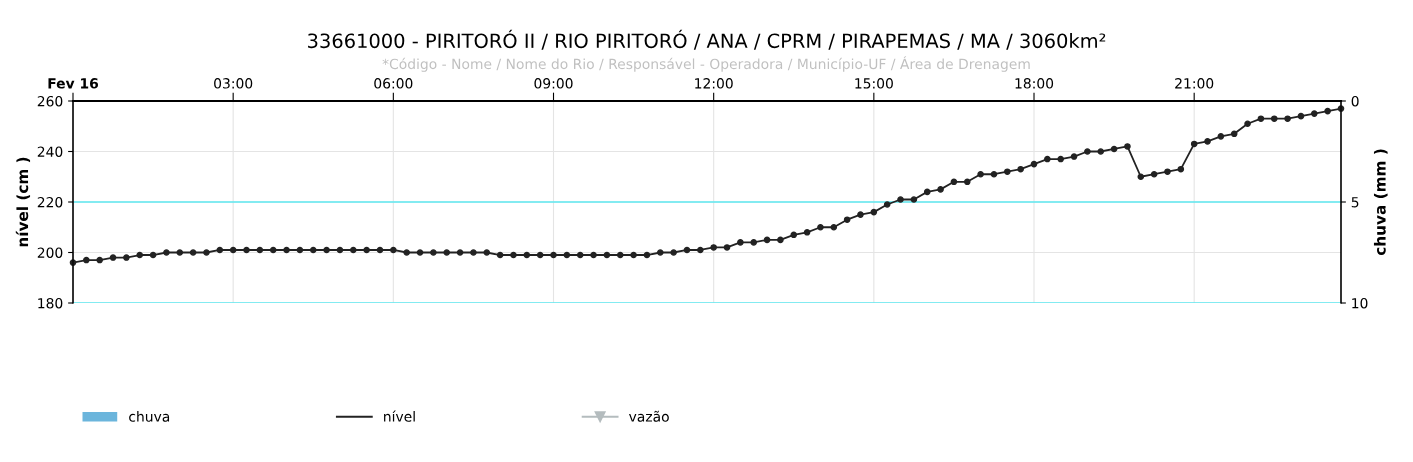  I want to click on y2-tick-label: 0, so click(1355, 101).